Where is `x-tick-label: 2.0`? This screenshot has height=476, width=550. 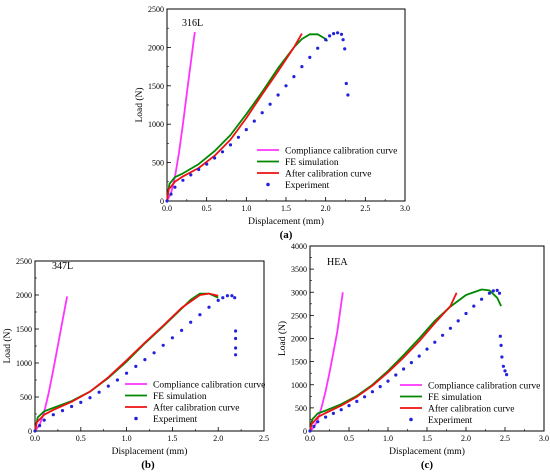
x-tick-label: 2.0 is located at coordinates (218, 438).